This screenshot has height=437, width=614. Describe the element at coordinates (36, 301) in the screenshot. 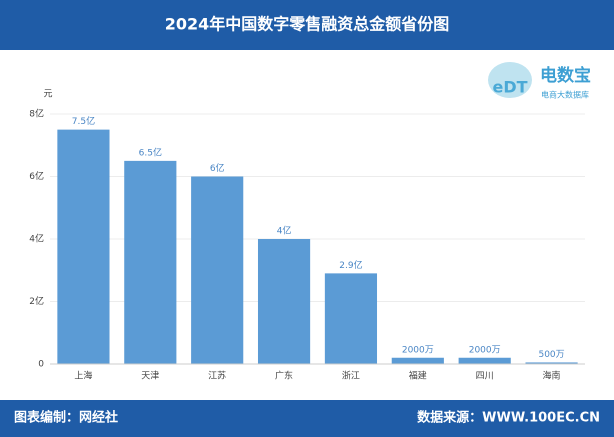

I see `y-tick-label: 2亿` at that location.